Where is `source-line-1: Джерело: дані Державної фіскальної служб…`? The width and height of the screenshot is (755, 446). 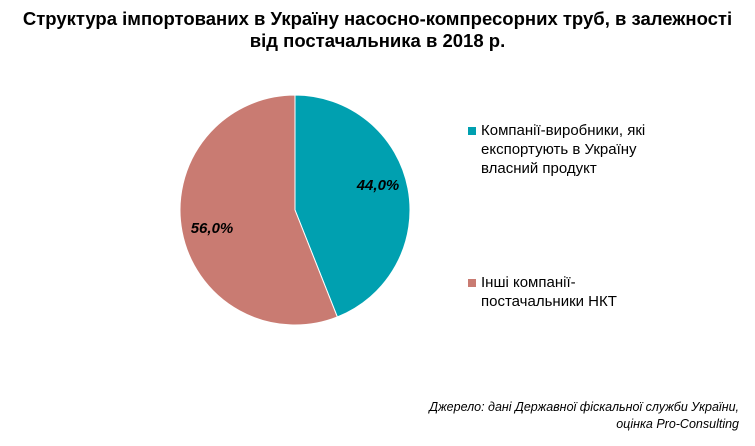 source-line-1: Джерело: дані Державної фіскальної служб… is located at coordinates (584, 407).